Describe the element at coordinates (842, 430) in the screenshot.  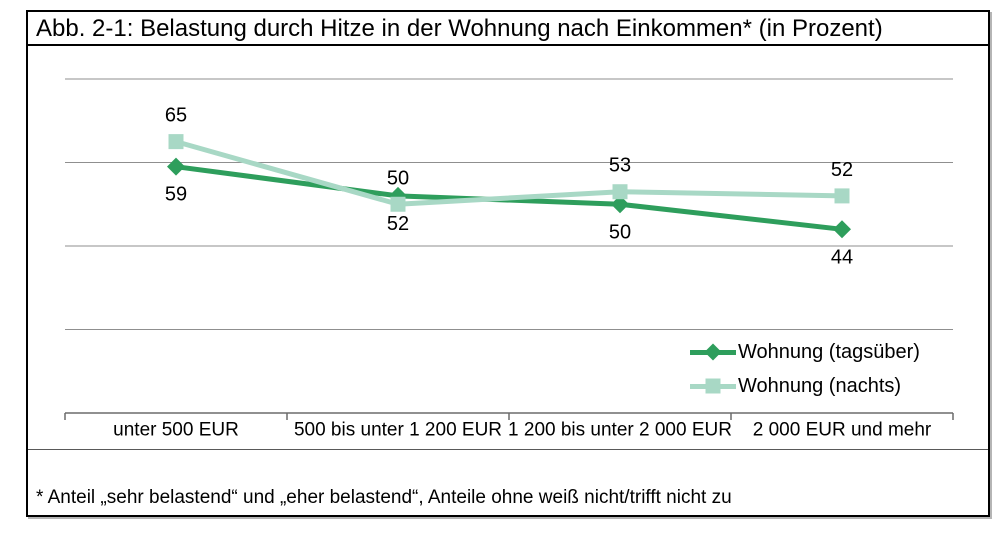
I see `x-axis-label: 2 000 EUR und mehr` at that location.